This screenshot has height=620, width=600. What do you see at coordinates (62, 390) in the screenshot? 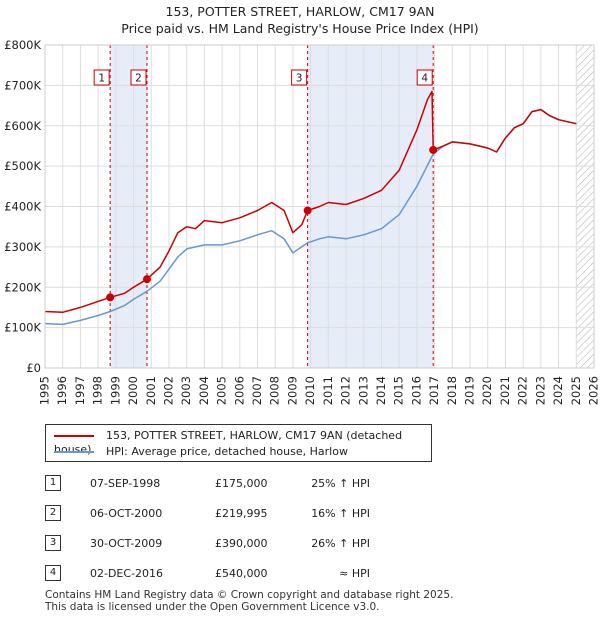
I see `x-tick-label: 1996` at bounding box center [62, 390].